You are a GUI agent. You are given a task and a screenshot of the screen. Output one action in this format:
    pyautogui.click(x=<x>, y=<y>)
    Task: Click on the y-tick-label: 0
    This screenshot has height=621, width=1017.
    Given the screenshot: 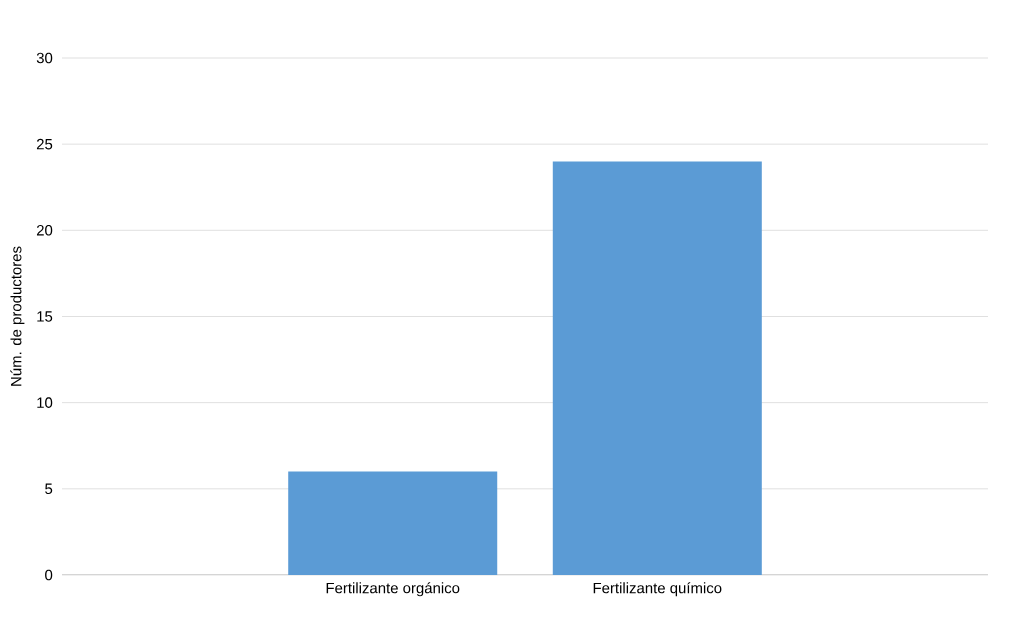 What is the action you would take?
    pyautogui.click(x=49, y=575)
    